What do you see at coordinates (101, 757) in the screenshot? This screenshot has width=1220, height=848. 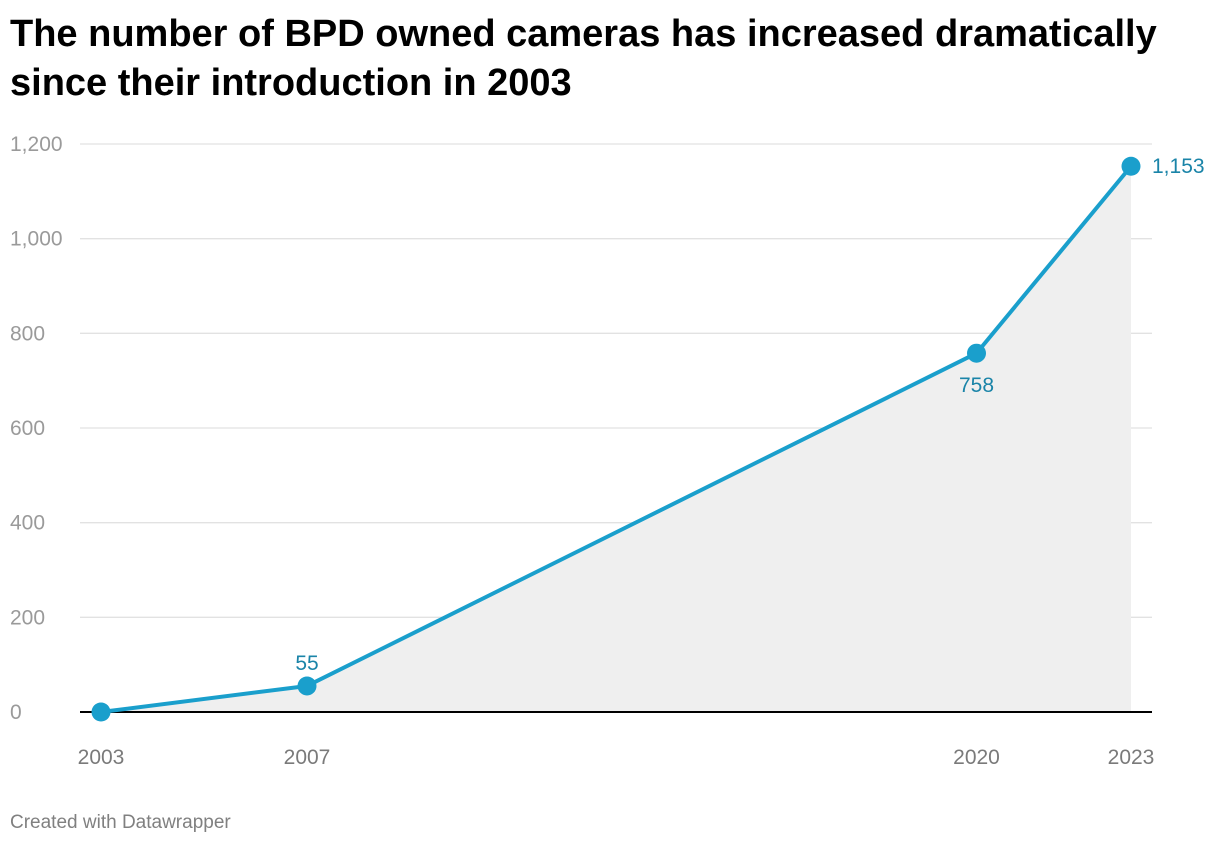 I see `x-tick-label: 2003` at bounding box center [101, 757].